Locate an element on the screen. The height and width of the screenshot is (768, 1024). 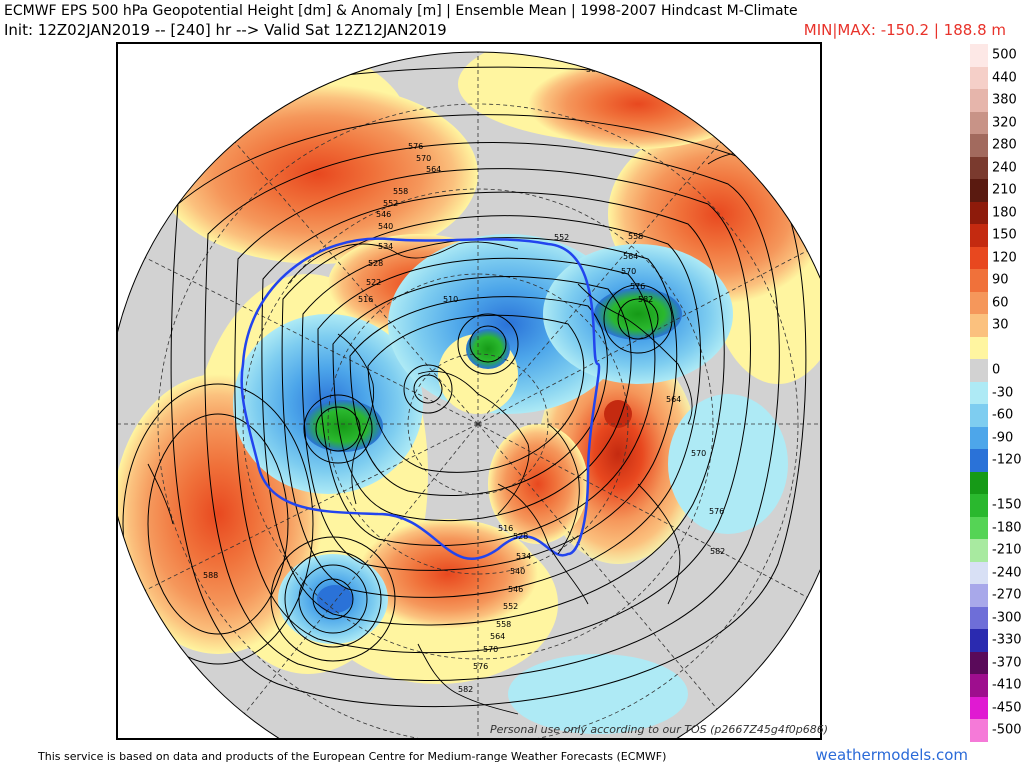
colorbar-label: 150 is located at coordinates (1004, 235).